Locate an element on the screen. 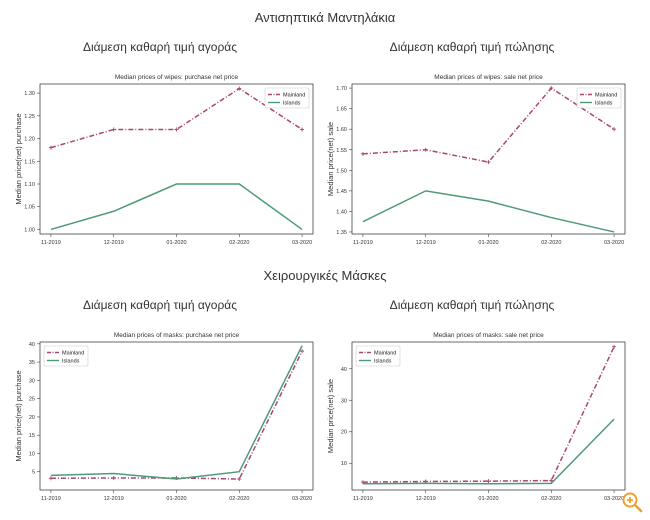 The image size is (650, 520). y-tick-label: 1.20 is located at coordinates (29, 140).